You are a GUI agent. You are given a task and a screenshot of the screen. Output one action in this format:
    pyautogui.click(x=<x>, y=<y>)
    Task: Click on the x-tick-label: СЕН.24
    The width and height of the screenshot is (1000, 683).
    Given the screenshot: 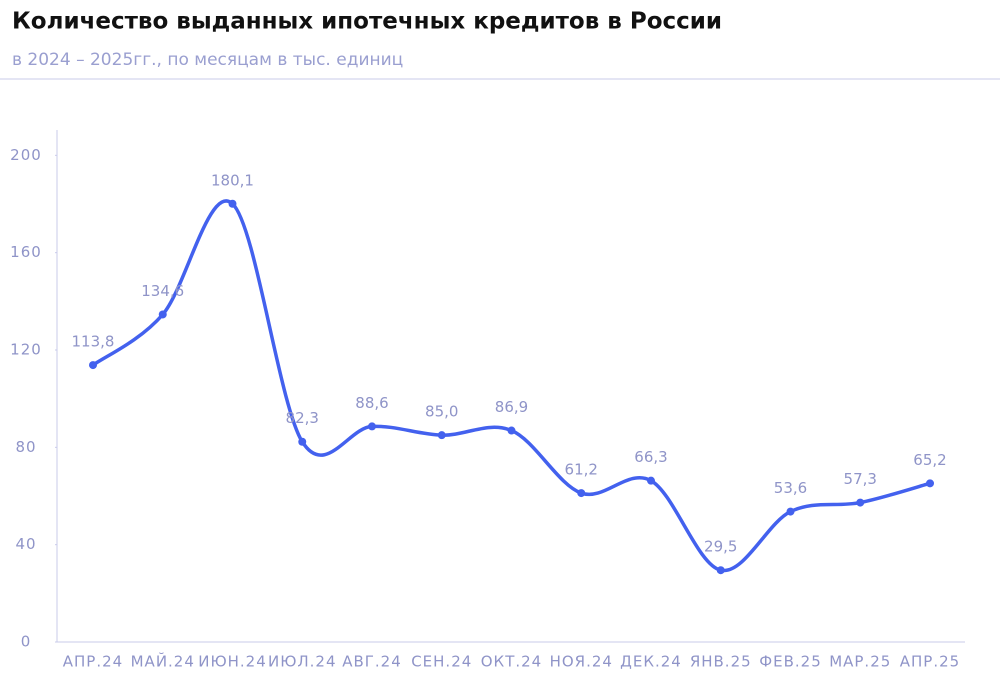 What is the action you would take?
    pyautogui.click(x=441, y=662)
    